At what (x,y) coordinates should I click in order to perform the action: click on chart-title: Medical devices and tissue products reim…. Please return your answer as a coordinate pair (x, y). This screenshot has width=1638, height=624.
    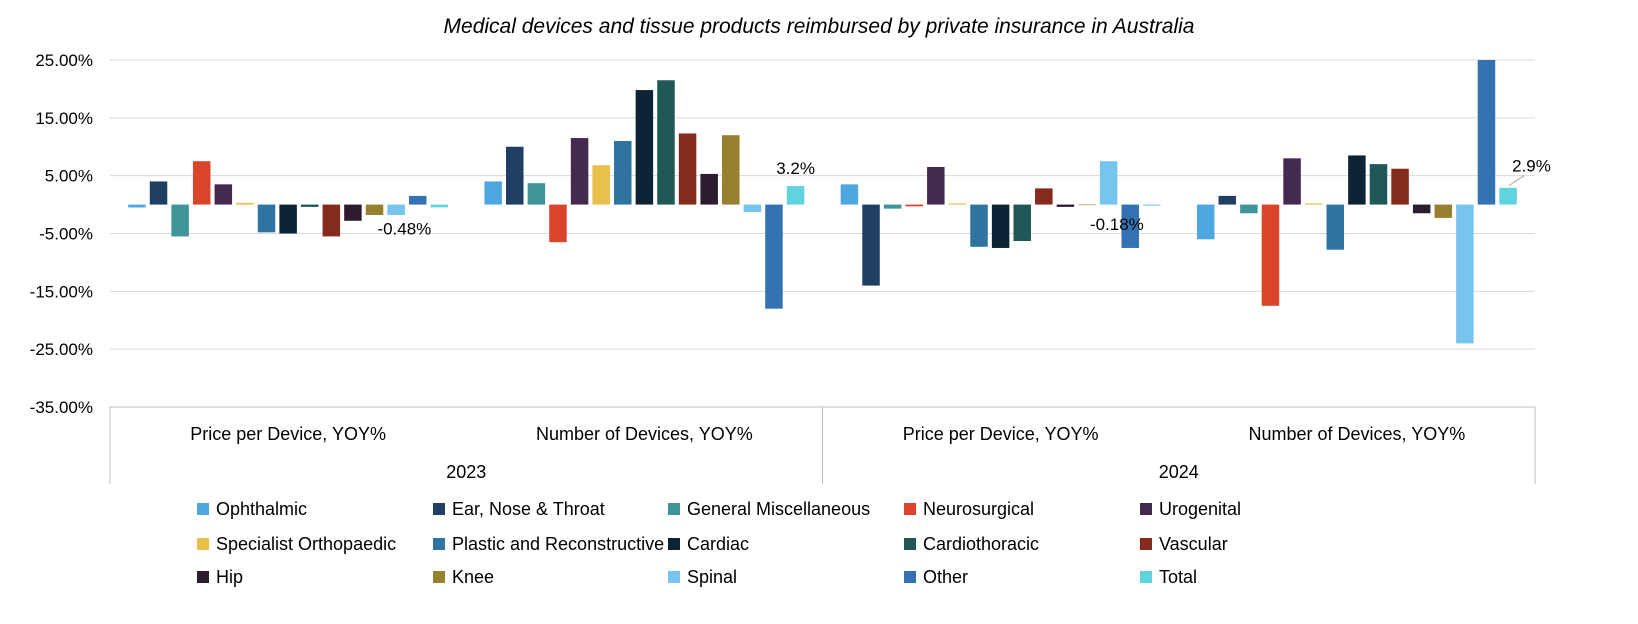
    Looking at the image, I should click on (819, 26).